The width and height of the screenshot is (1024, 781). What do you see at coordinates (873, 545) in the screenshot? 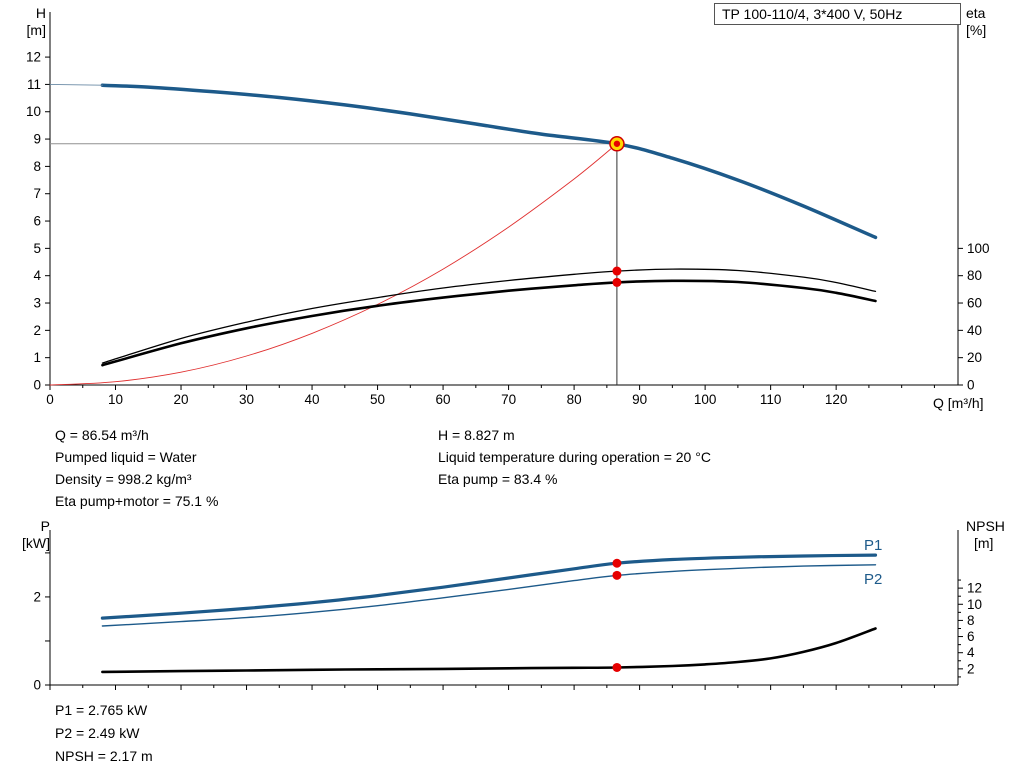
I see `p1-curve-label: P1` at bounding box center [873, 545].